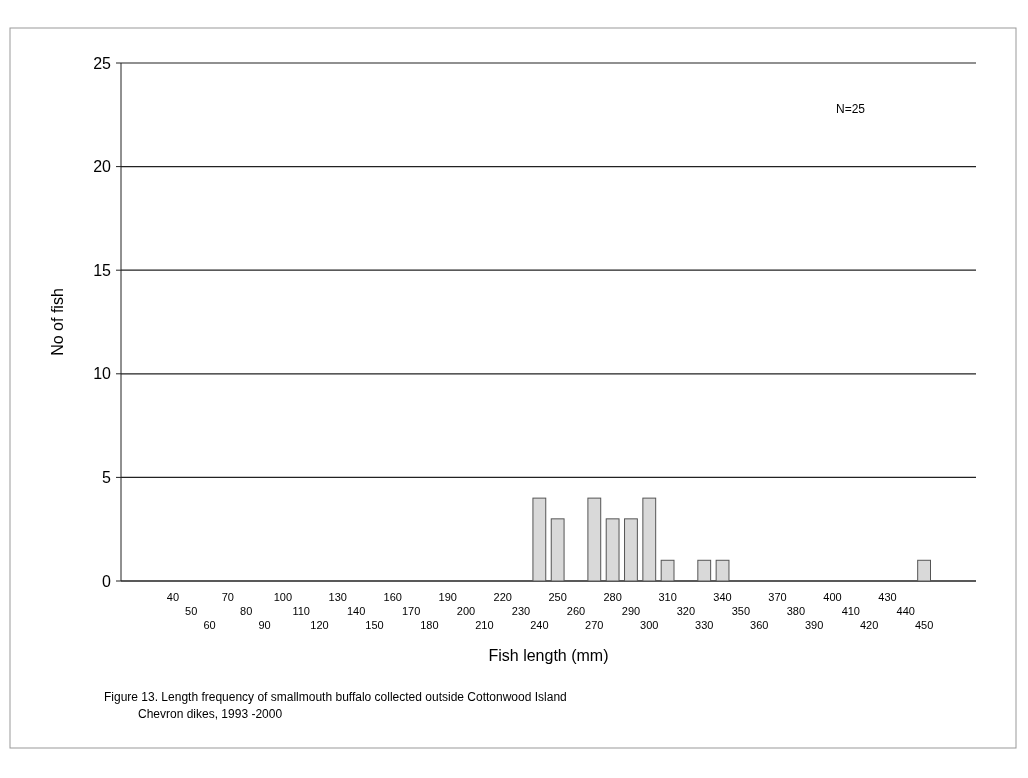  What do you see at coordinates (539, 625) in the screenshot?
I see `x-tick-label: 240` at bounding box center [539, 625].